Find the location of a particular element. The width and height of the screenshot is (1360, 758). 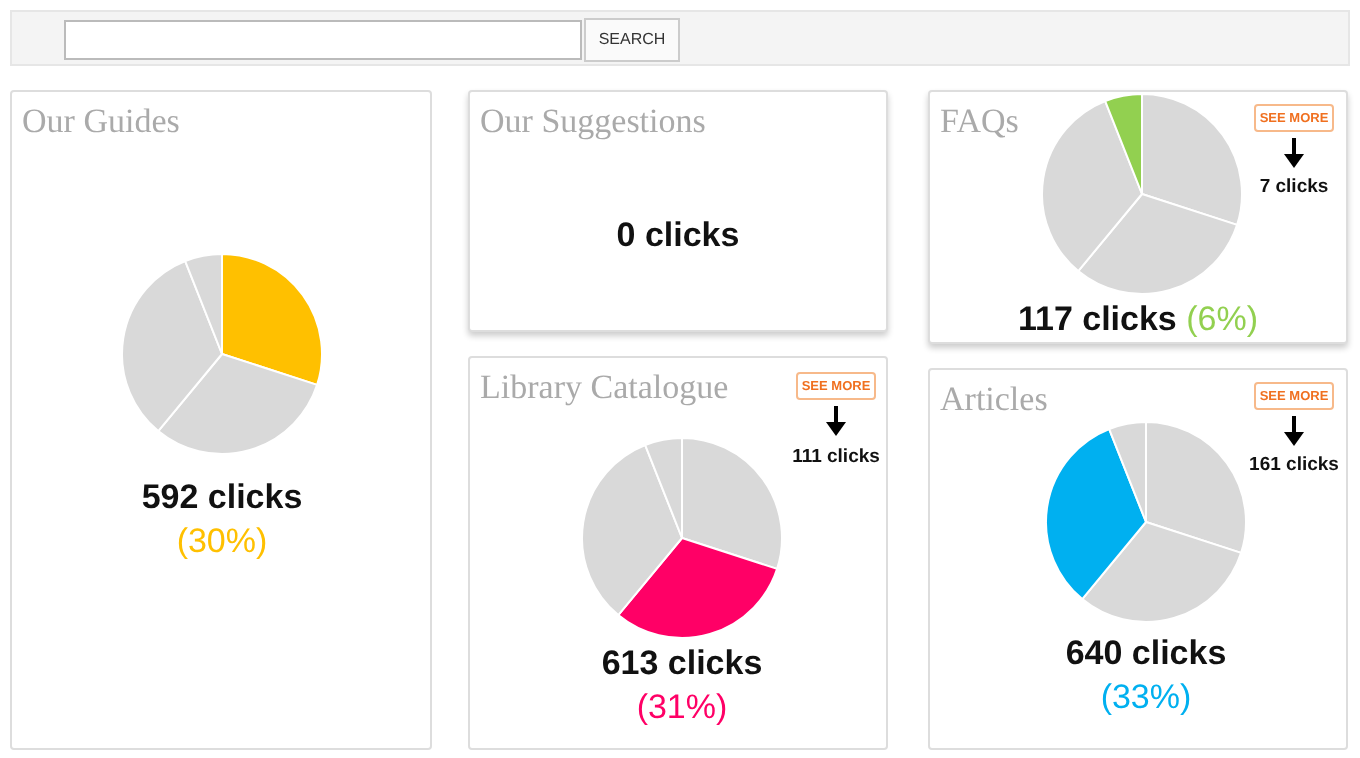

text: Our Suggestions is located at coordinates (593, 122).